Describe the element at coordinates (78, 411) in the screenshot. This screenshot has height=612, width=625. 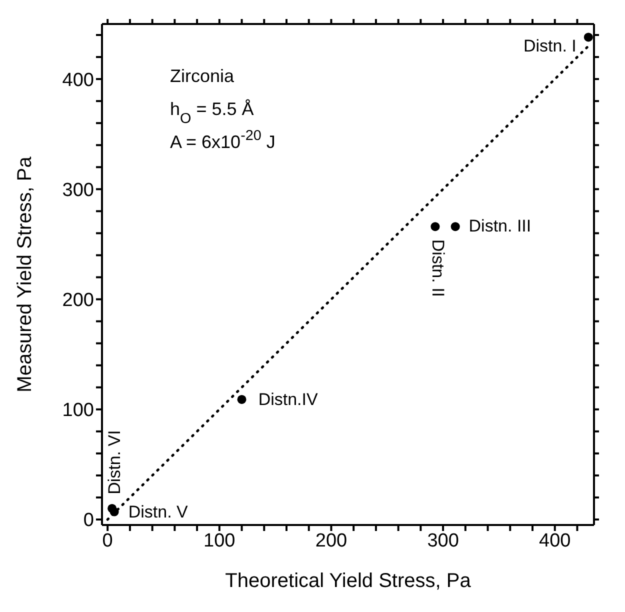
I see `y-tick-label: 100` at that location.